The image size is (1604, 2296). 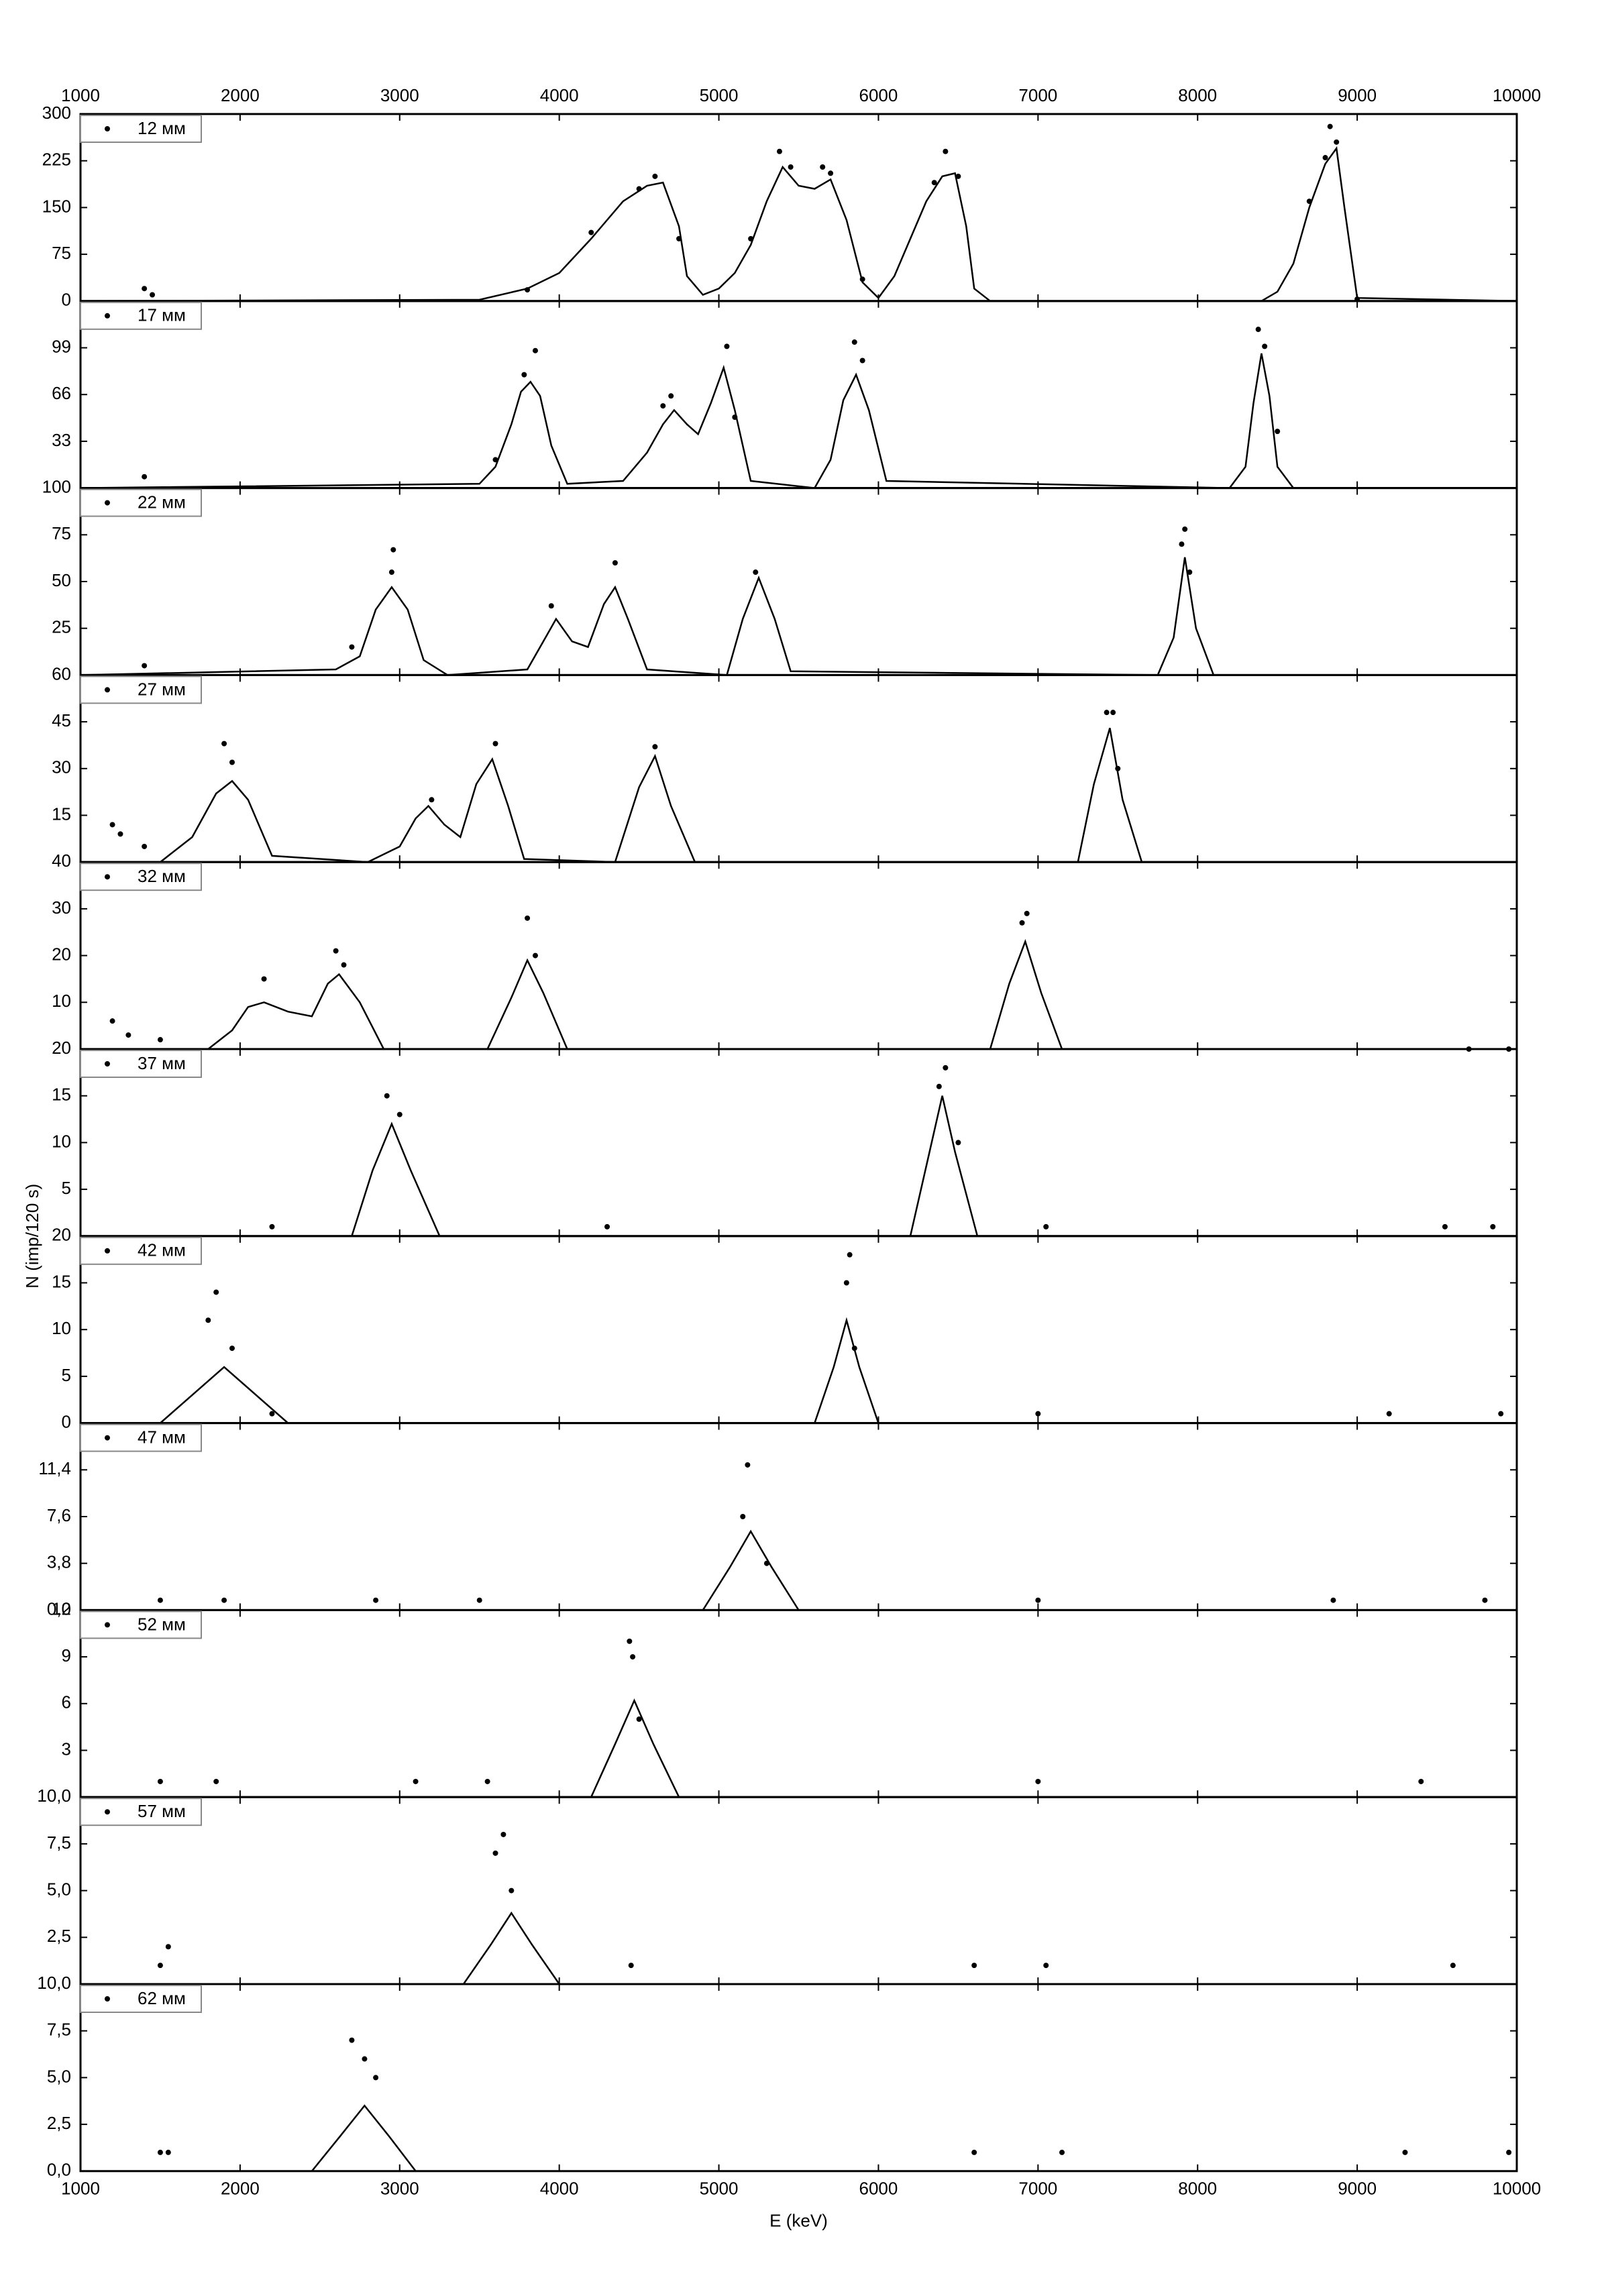 I want to click on plot-frame, so click(x=798, y=2078).